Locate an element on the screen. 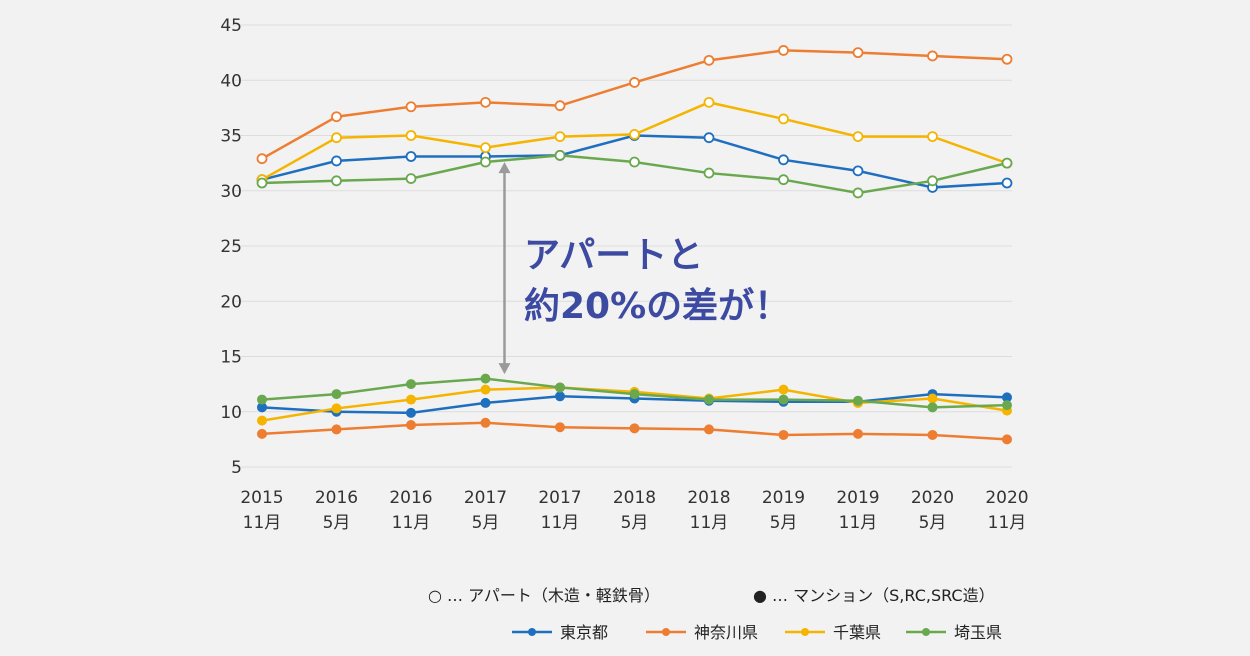 The height and width of the screenshot is (656, 1250). y-tick-label: 20 is located at coordinates (231, 302).